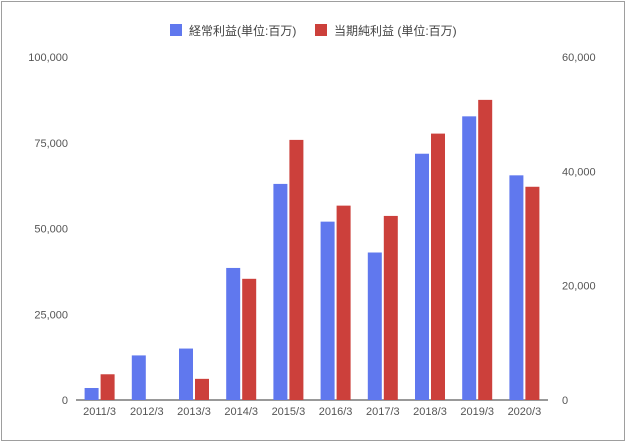  What do you see at coordinates (65, 401) in the screenshot?
I see `left-y-tick-label: 0` at bounding box center [65, 401].